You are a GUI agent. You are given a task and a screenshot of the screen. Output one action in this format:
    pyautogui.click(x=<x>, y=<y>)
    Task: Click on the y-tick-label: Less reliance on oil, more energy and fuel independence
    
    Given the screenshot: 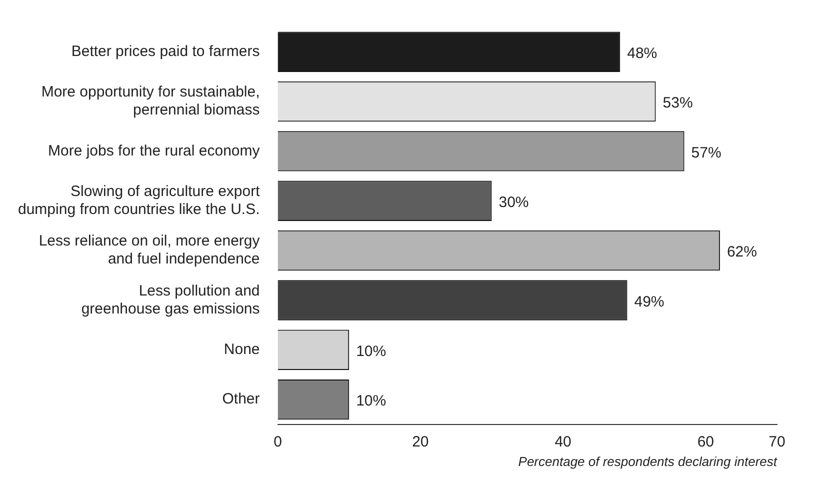 What is the action you would take?
    pyautogui.click(x=149, y=250)
    